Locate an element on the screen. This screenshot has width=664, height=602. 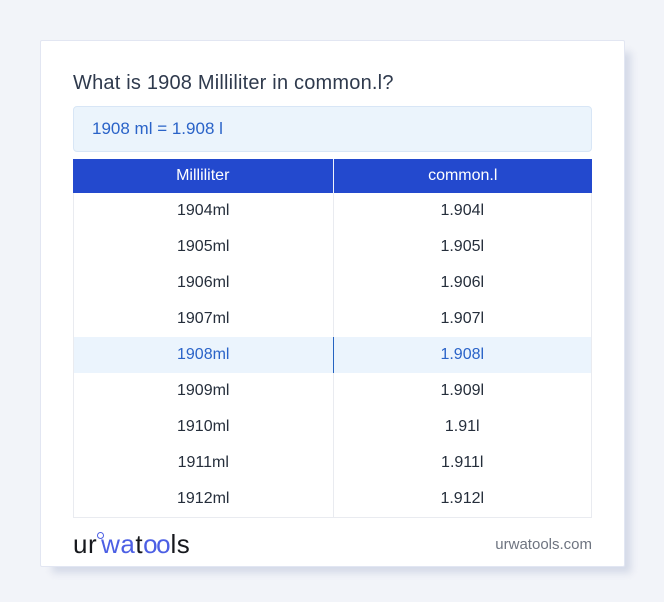
table-header-milliliter: Milliliter is located at coordinates (203, 175).